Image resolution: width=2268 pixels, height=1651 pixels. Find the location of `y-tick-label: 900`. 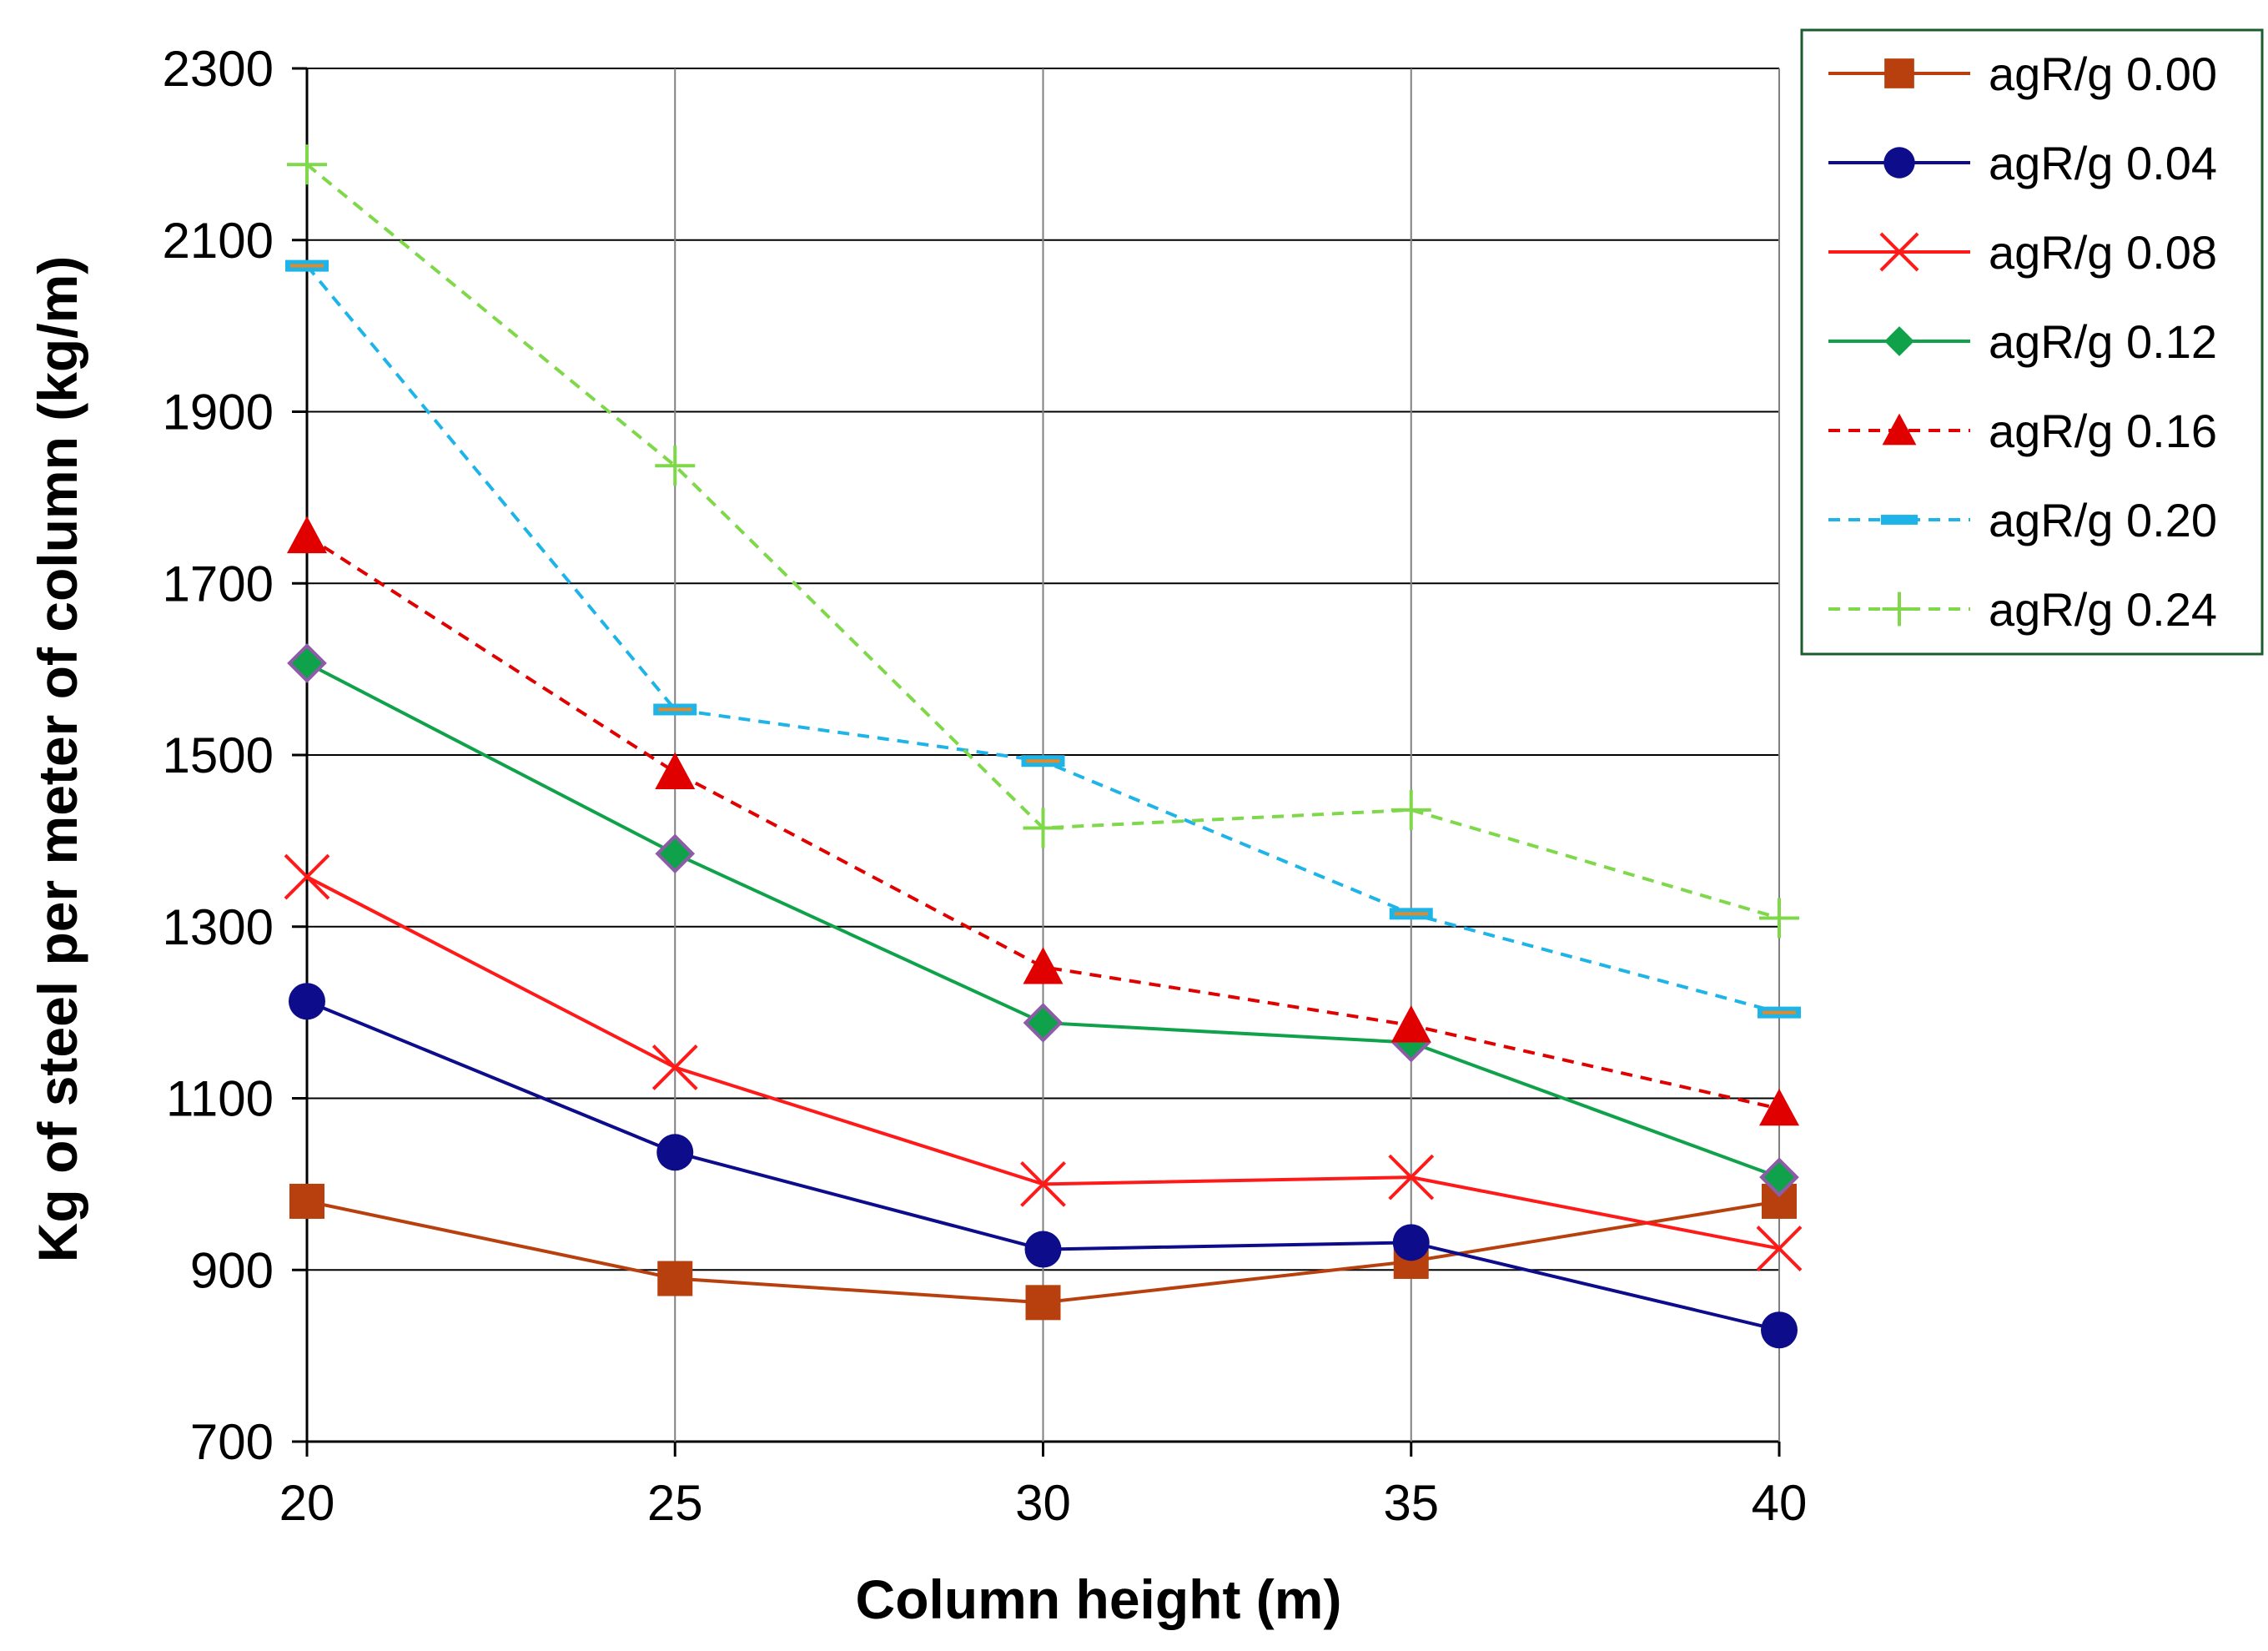

y-tick-label: 900 is located at coordinates (232, 1270).